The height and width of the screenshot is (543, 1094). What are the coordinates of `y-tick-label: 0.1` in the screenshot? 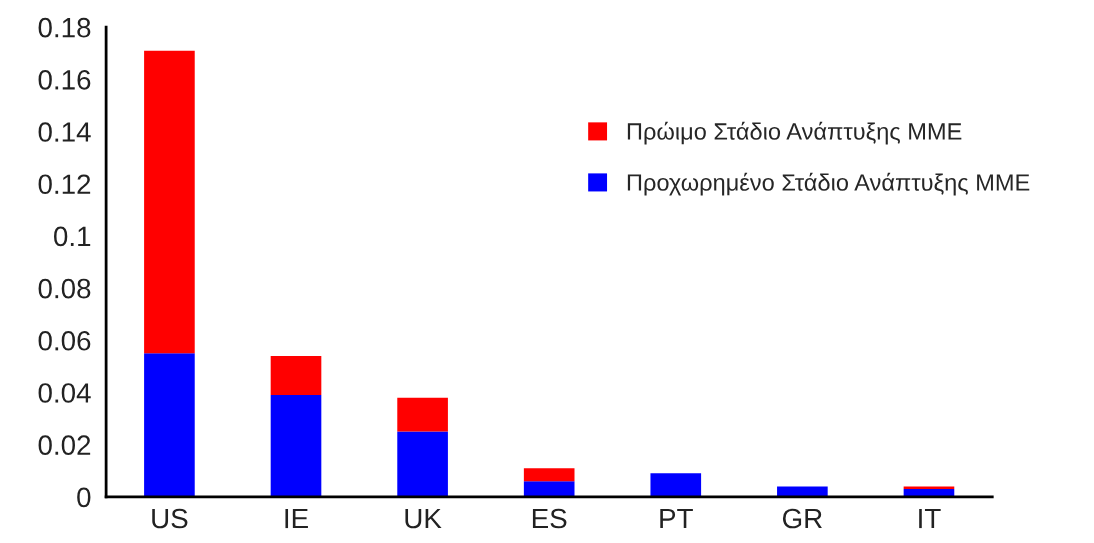 It's located at (72, 236).